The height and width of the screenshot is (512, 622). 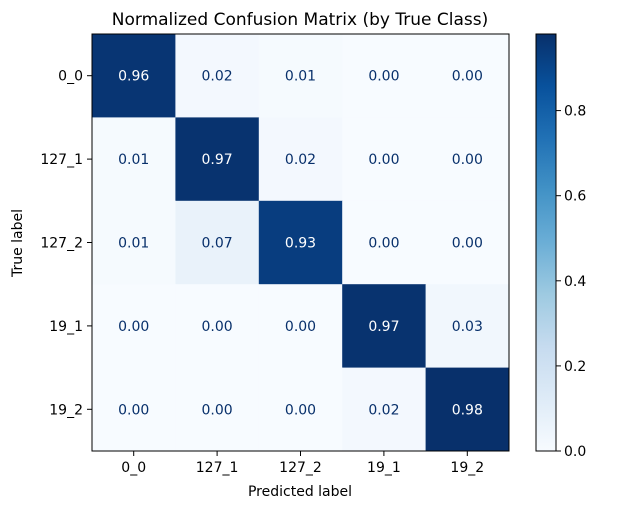 What do you see at coordinates (133, 468) in the screenshot?
I see `x-tick-label: 0_0` at bounding box center [133, 468].